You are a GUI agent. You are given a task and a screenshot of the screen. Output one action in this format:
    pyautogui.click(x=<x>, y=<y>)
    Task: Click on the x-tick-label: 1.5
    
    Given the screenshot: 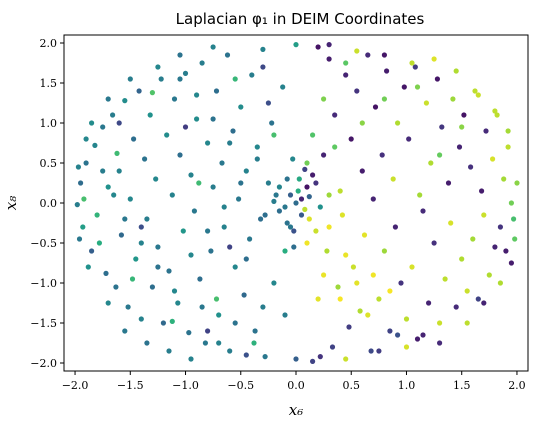 What is the action you would take?
    pyautogui.click(x=462, y=385)
    